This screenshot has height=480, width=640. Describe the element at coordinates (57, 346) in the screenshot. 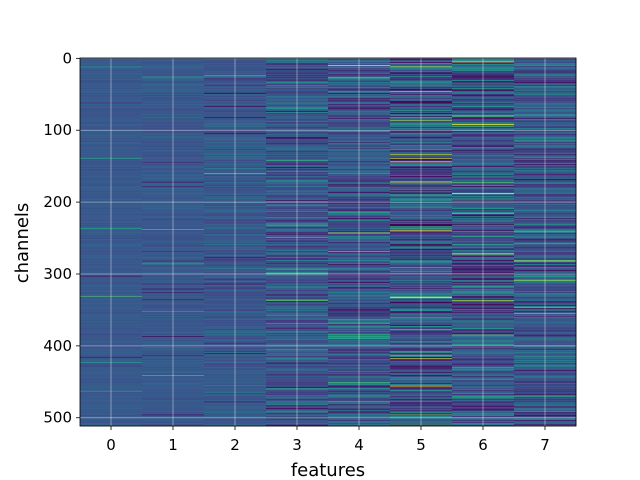

I see `y-tick-label: 400` at that location.